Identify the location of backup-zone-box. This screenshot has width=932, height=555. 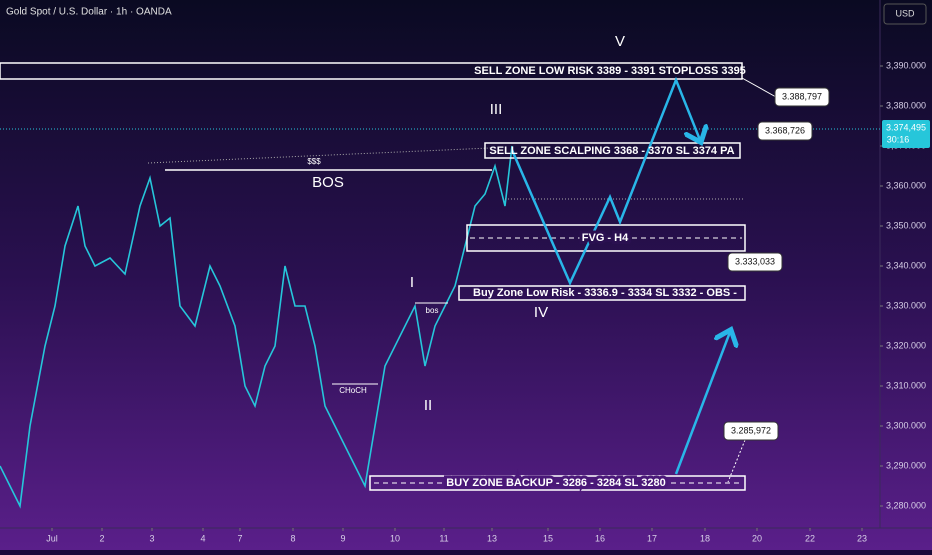
(557, 483).